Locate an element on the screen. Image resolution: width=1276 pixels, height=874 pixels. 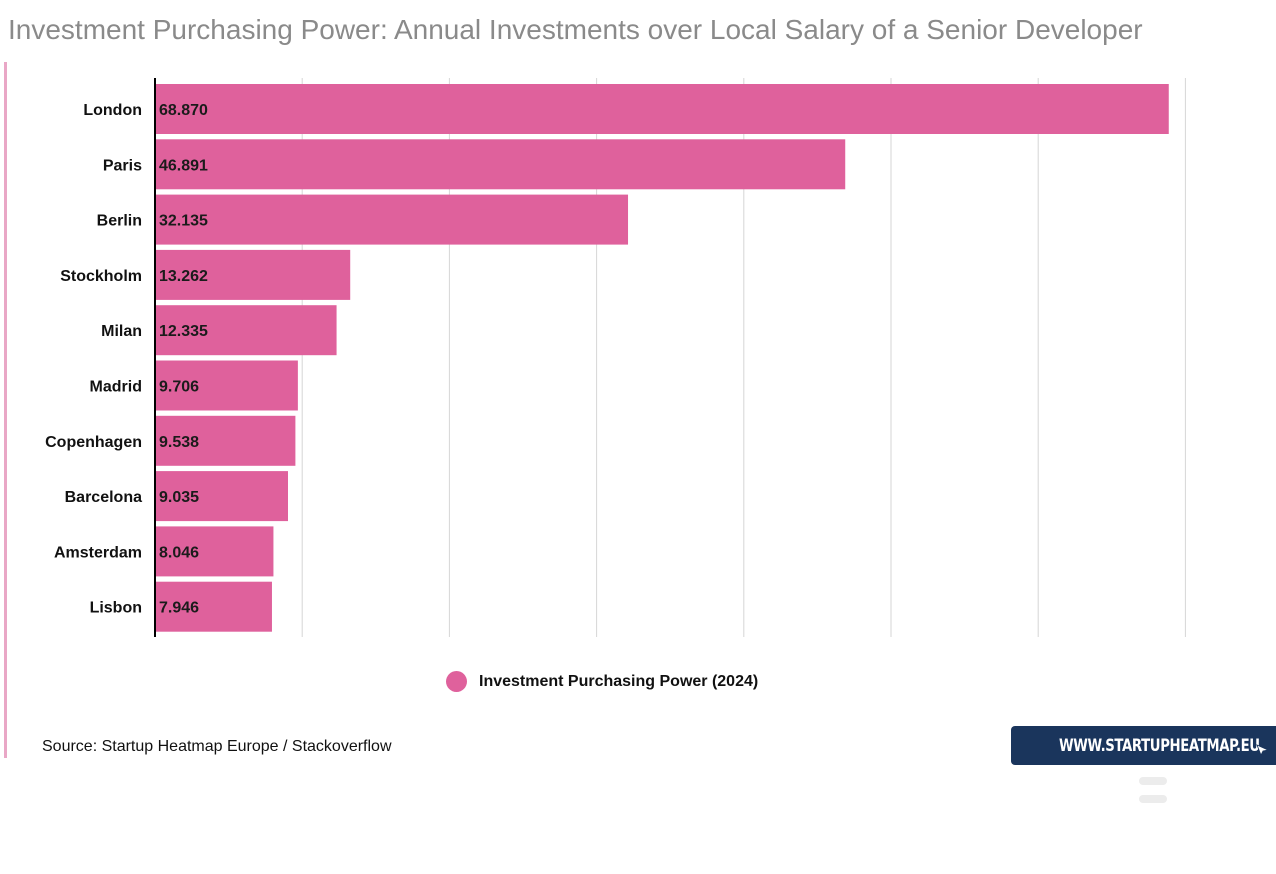
legend: Investment Purchasing Power (2024) is located at coordinates (602, 681).